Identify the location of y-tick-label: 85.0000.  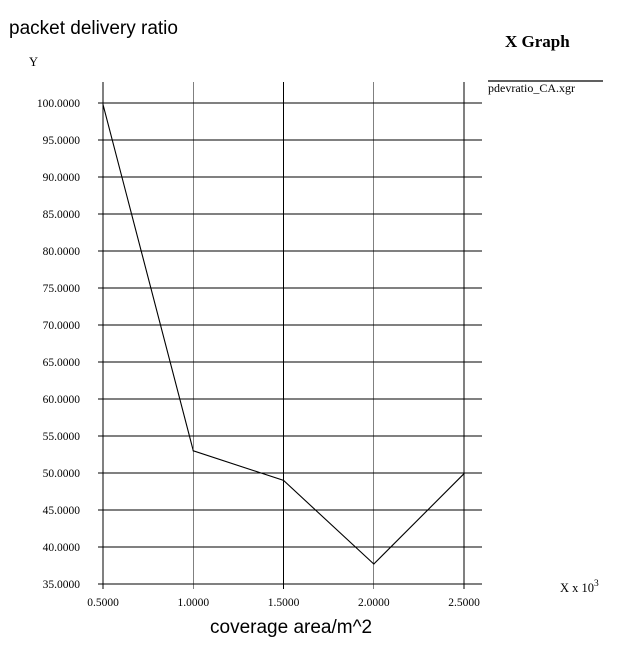
(62, 215).